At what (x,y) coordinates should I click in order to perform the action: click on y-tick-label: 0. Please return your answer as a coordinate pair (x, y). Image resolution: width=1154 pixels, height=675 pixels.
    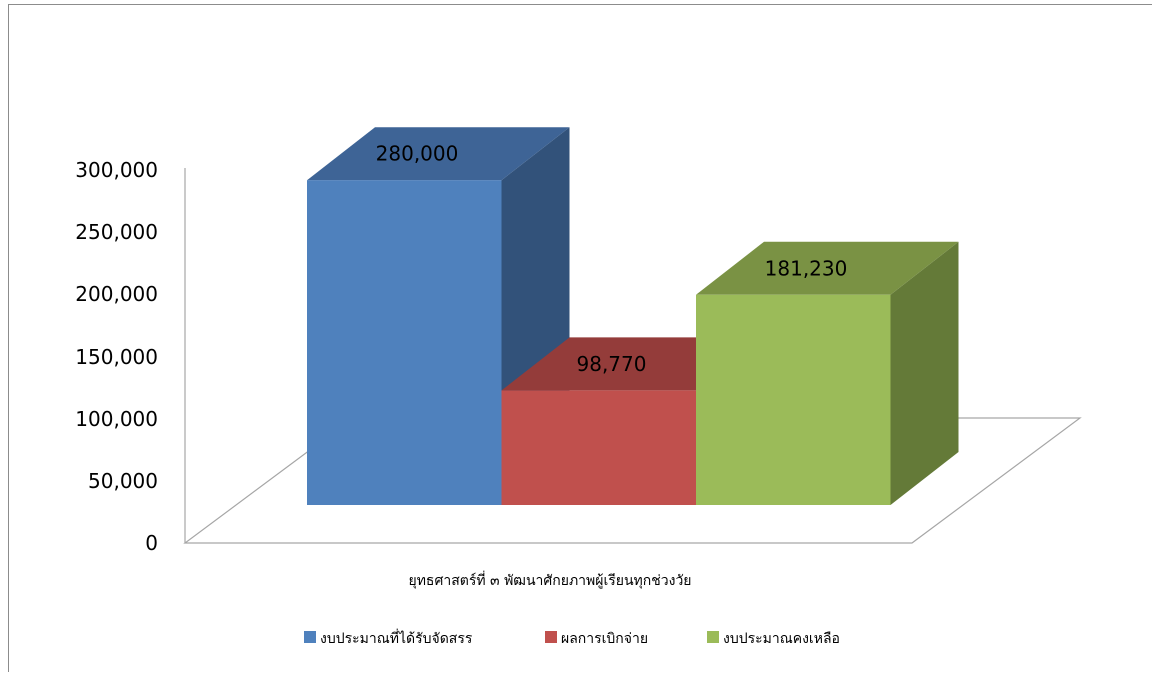
    Looking at the image, I should click on (151, 543).